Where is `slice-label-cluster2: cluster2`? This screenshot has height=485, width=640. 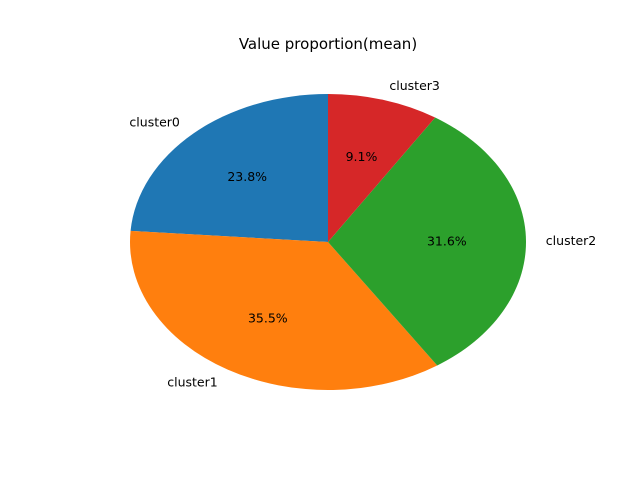
slice-label-cluster2: cluster2 is located at coordinates (571, 240).